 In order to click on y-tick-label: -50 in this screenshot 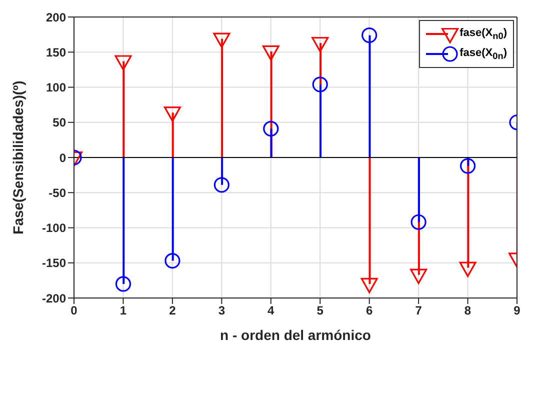, I will do `click(57, 193)`.